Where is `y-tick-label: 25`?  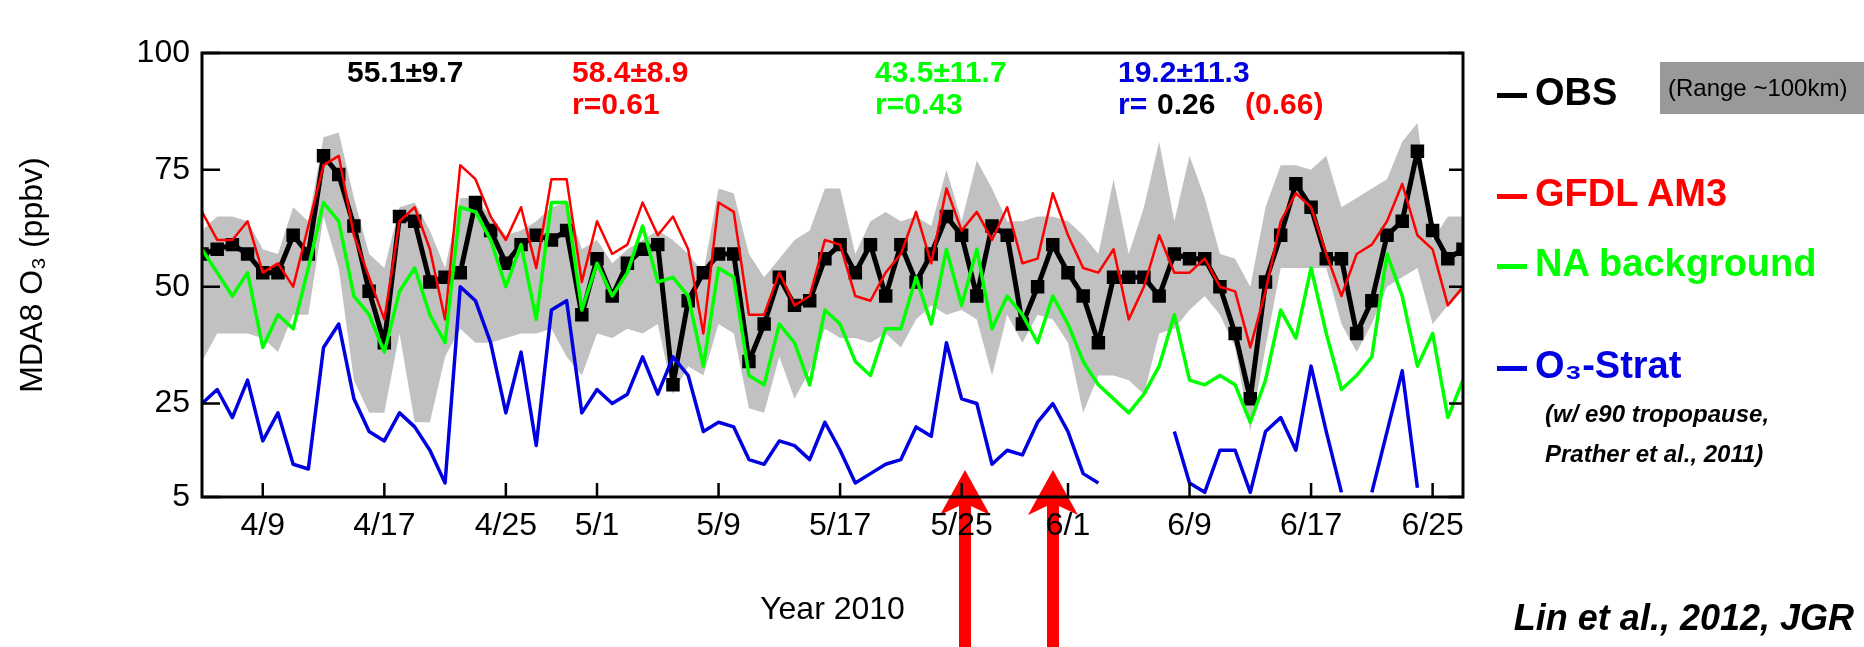 y-tick-label: 25 is located at coordinates (172, 401).